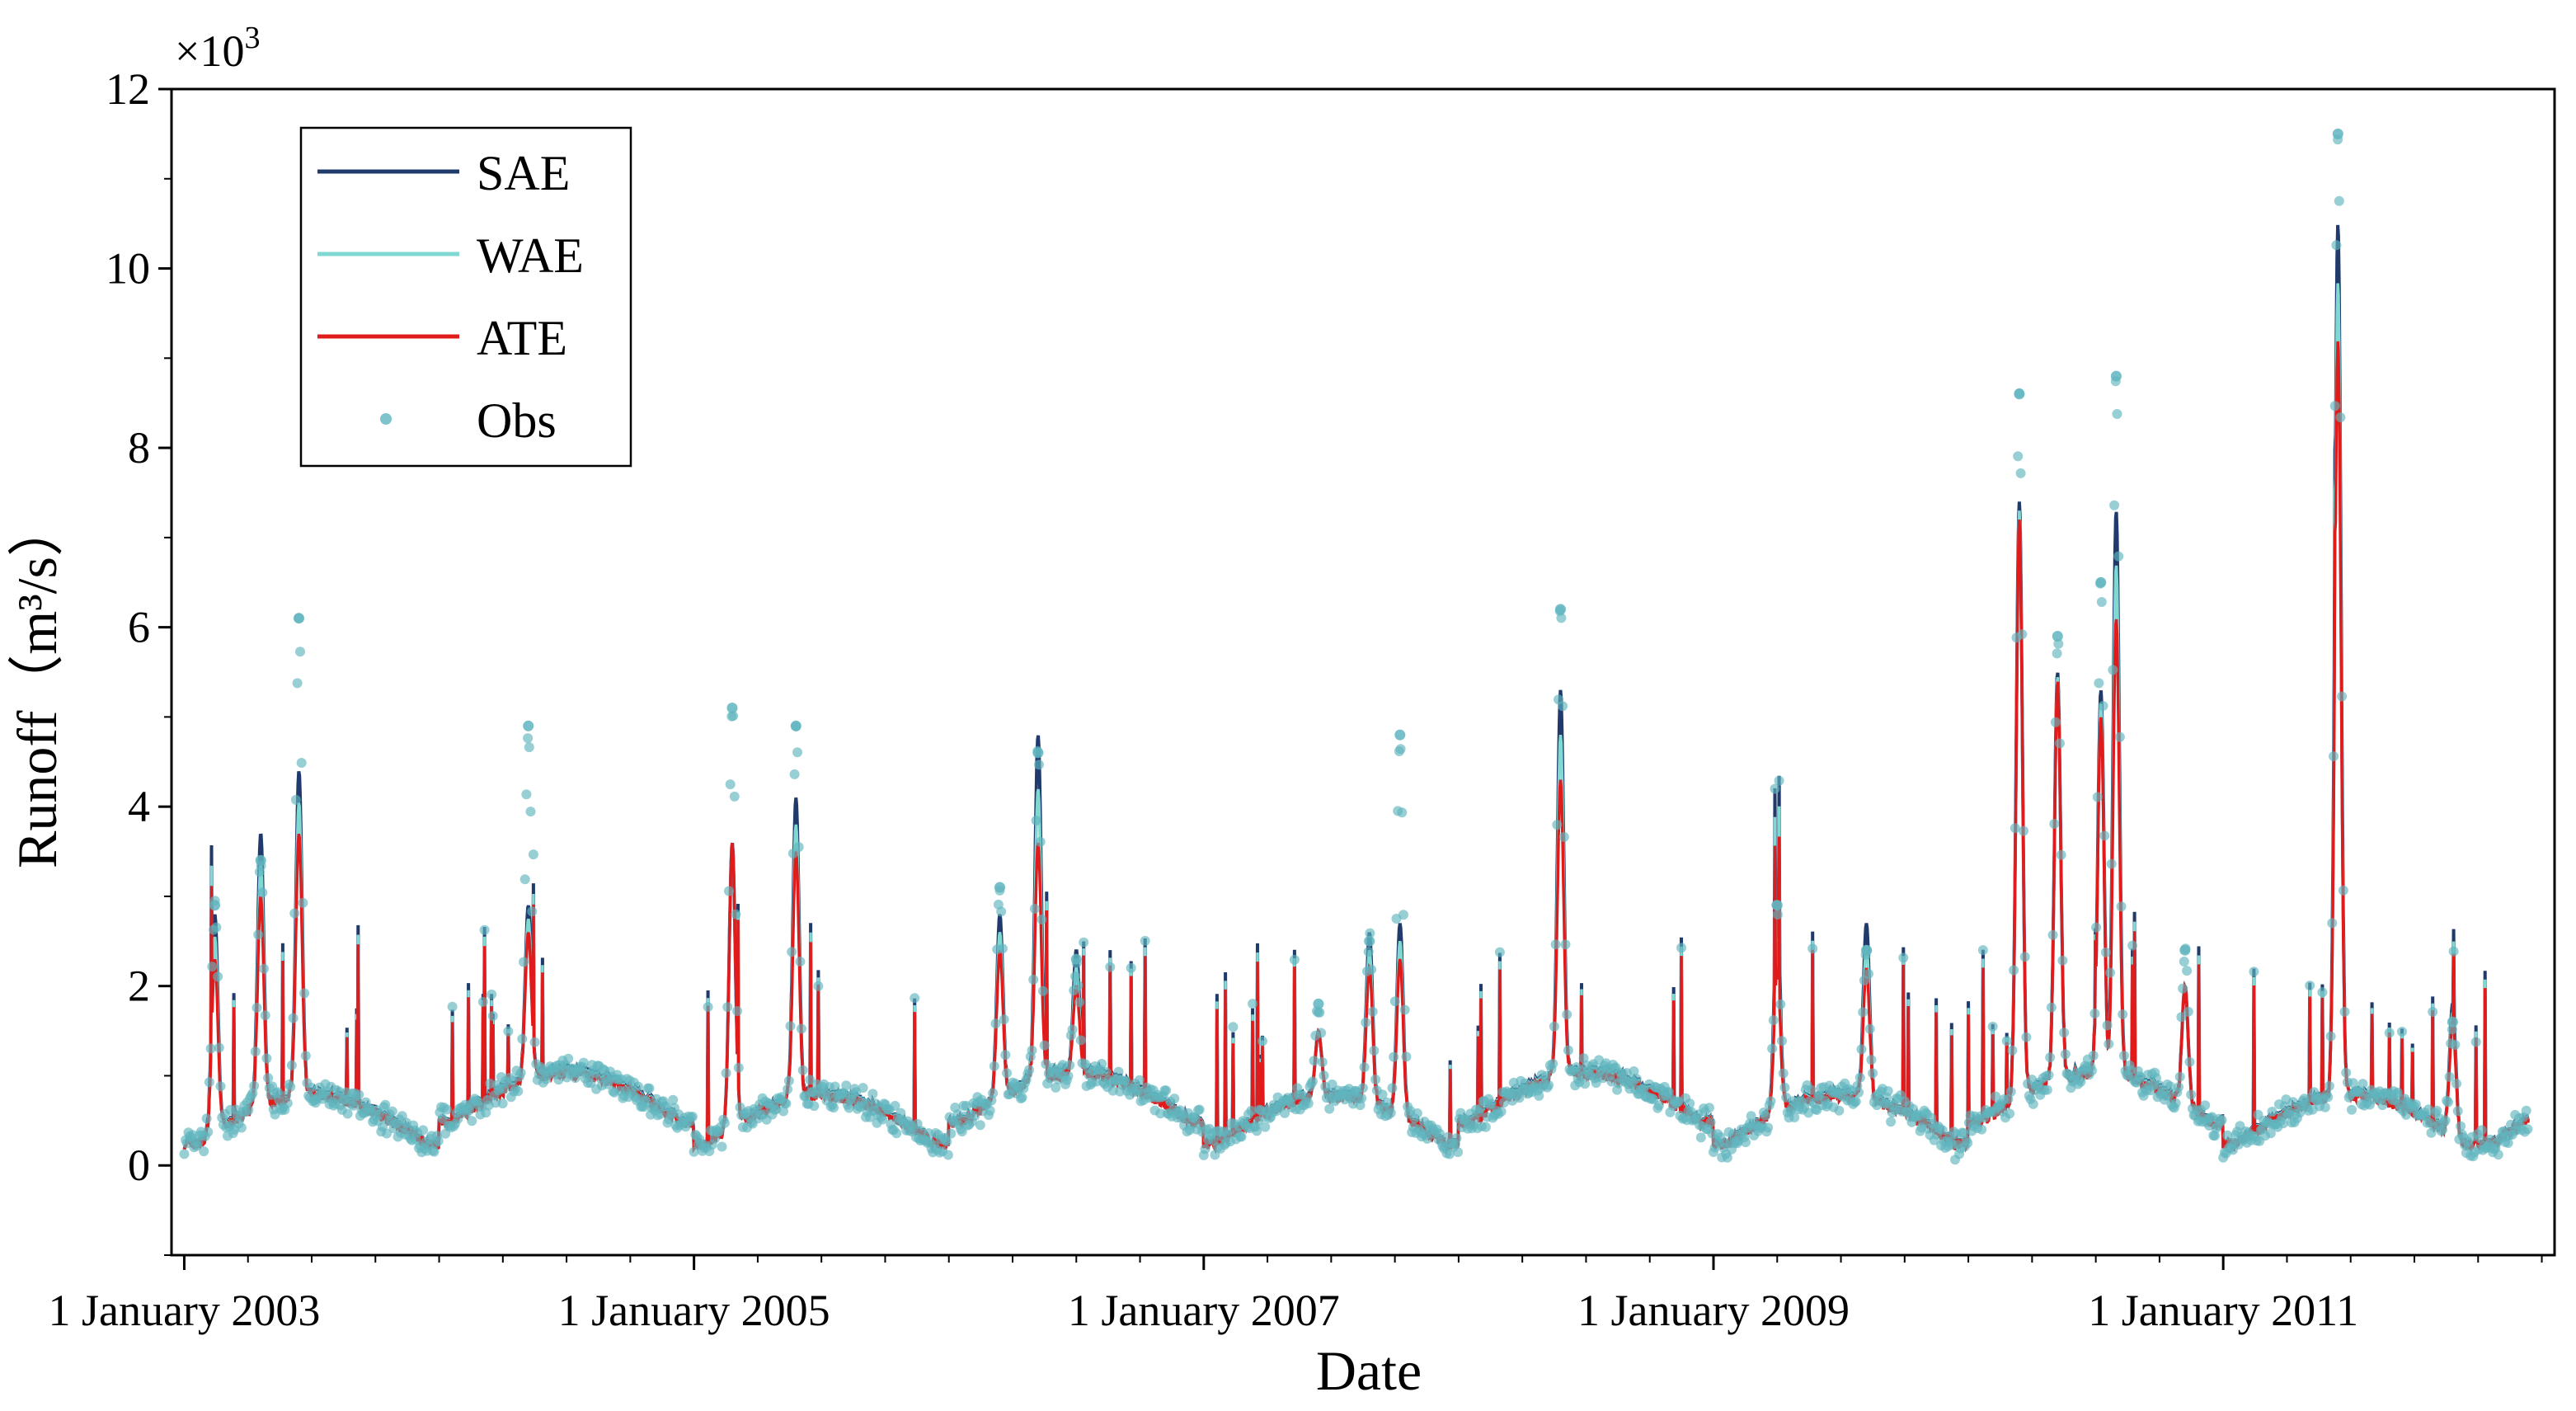 This screenshot has height=1411, width=2576. I want to click on y-tick-label: 8, so click(139, 448).